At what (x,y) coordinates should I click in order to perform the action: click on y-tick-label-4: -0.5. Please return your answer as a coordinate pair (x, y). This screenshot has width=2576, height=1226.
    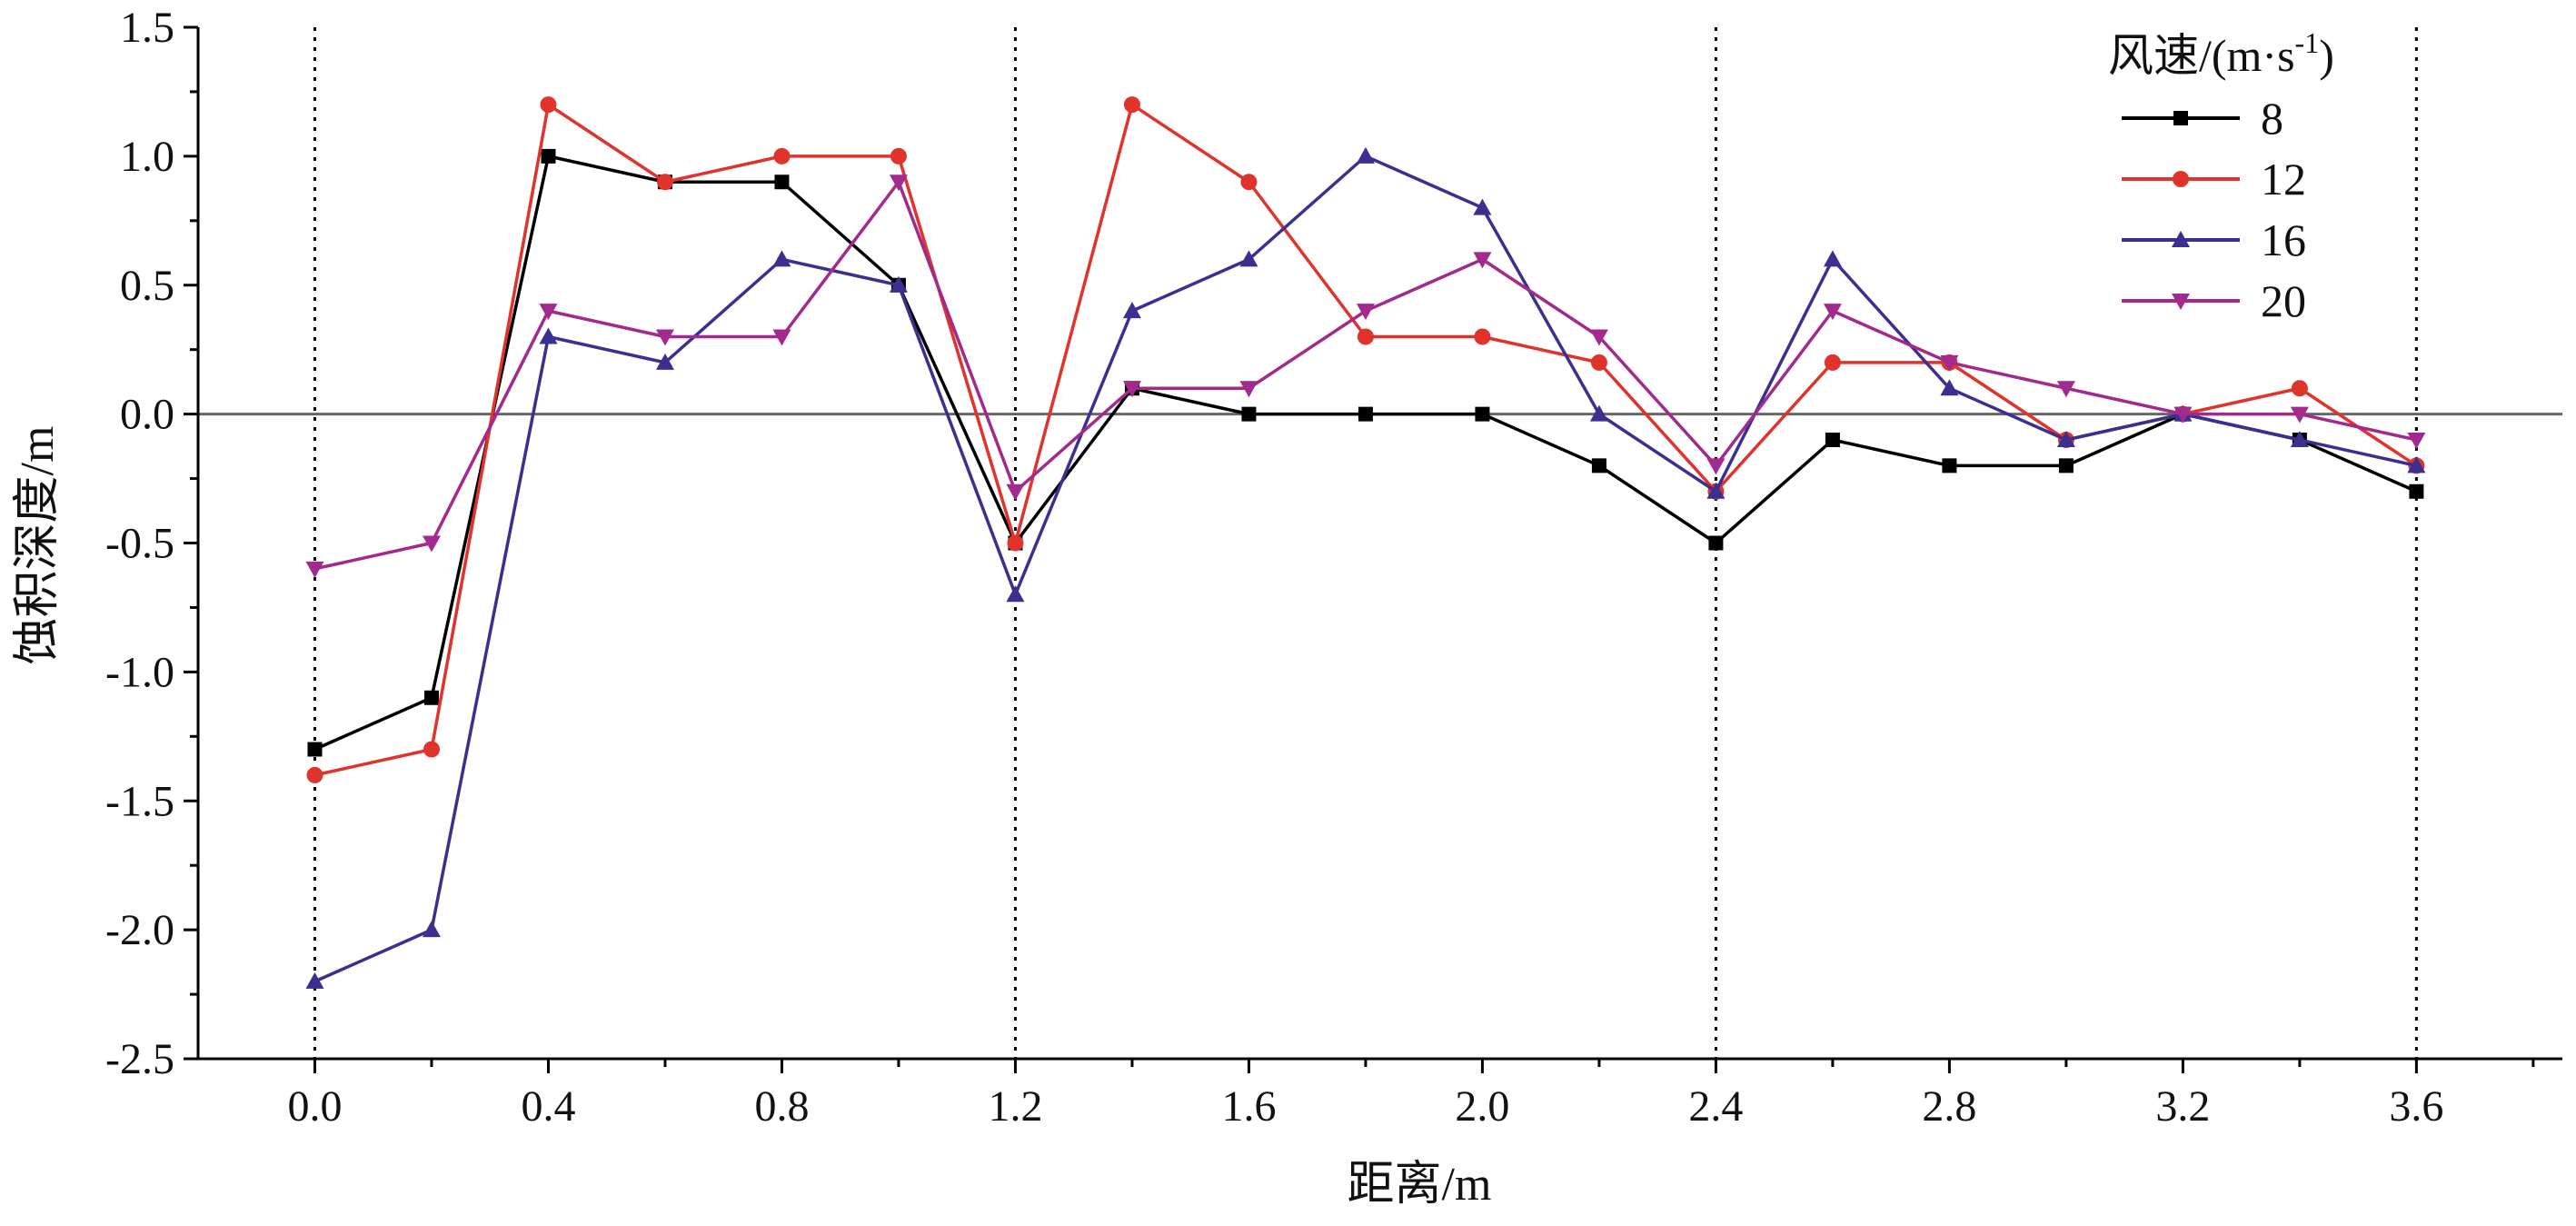
    Looking at the image, I should click on (139, 544).